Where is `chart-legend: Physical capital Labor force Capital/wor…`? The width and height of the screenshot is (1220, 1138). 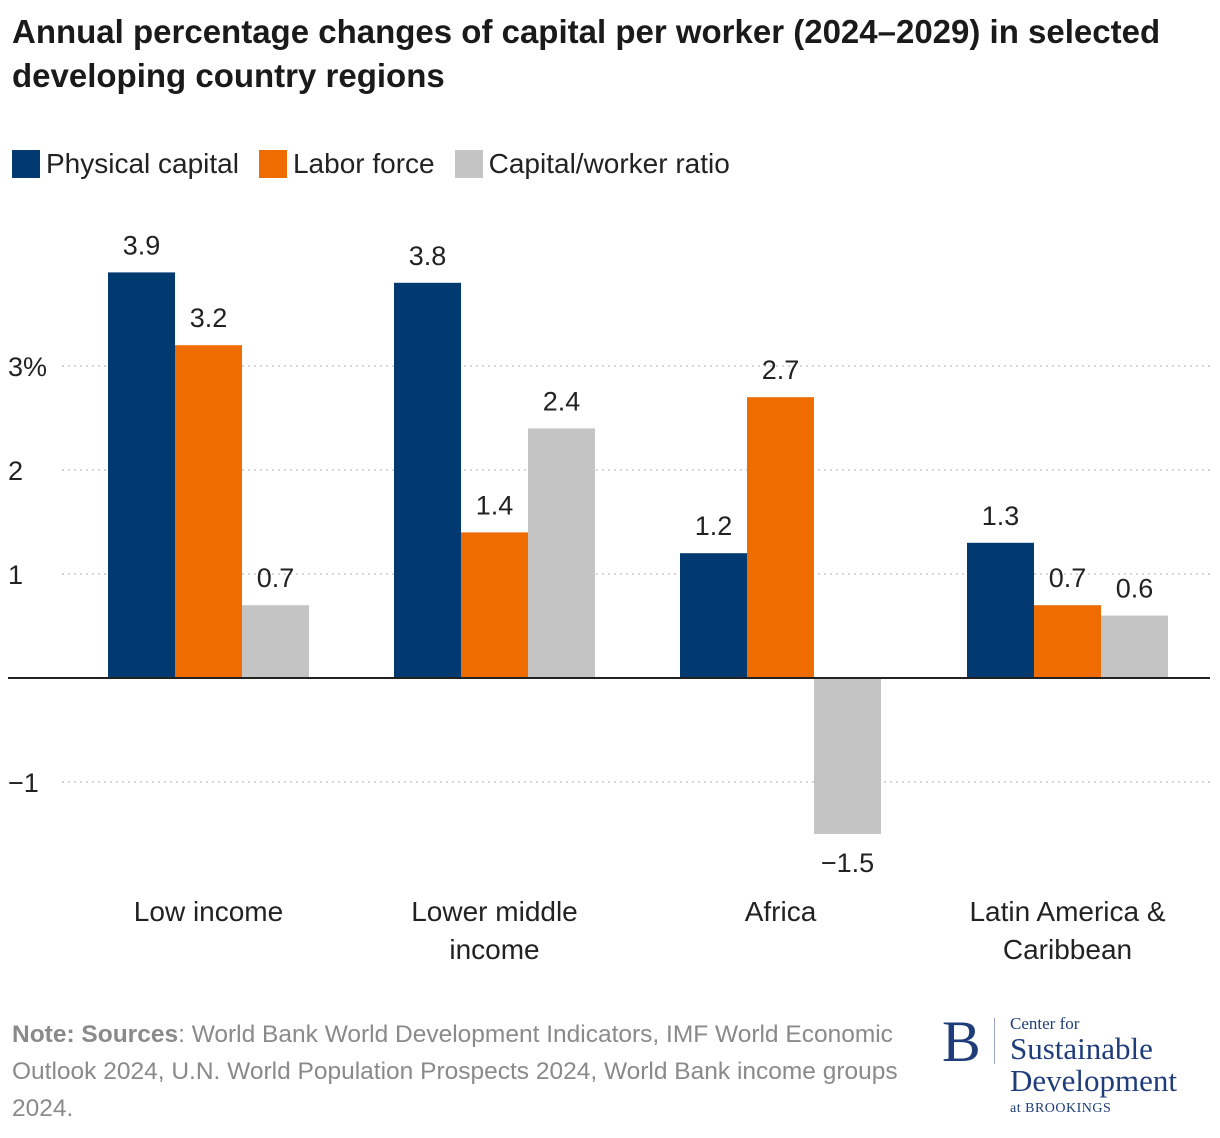 chart-legend: Physical capital Labor force Capital/wor… is located at coordinates (381, 164).